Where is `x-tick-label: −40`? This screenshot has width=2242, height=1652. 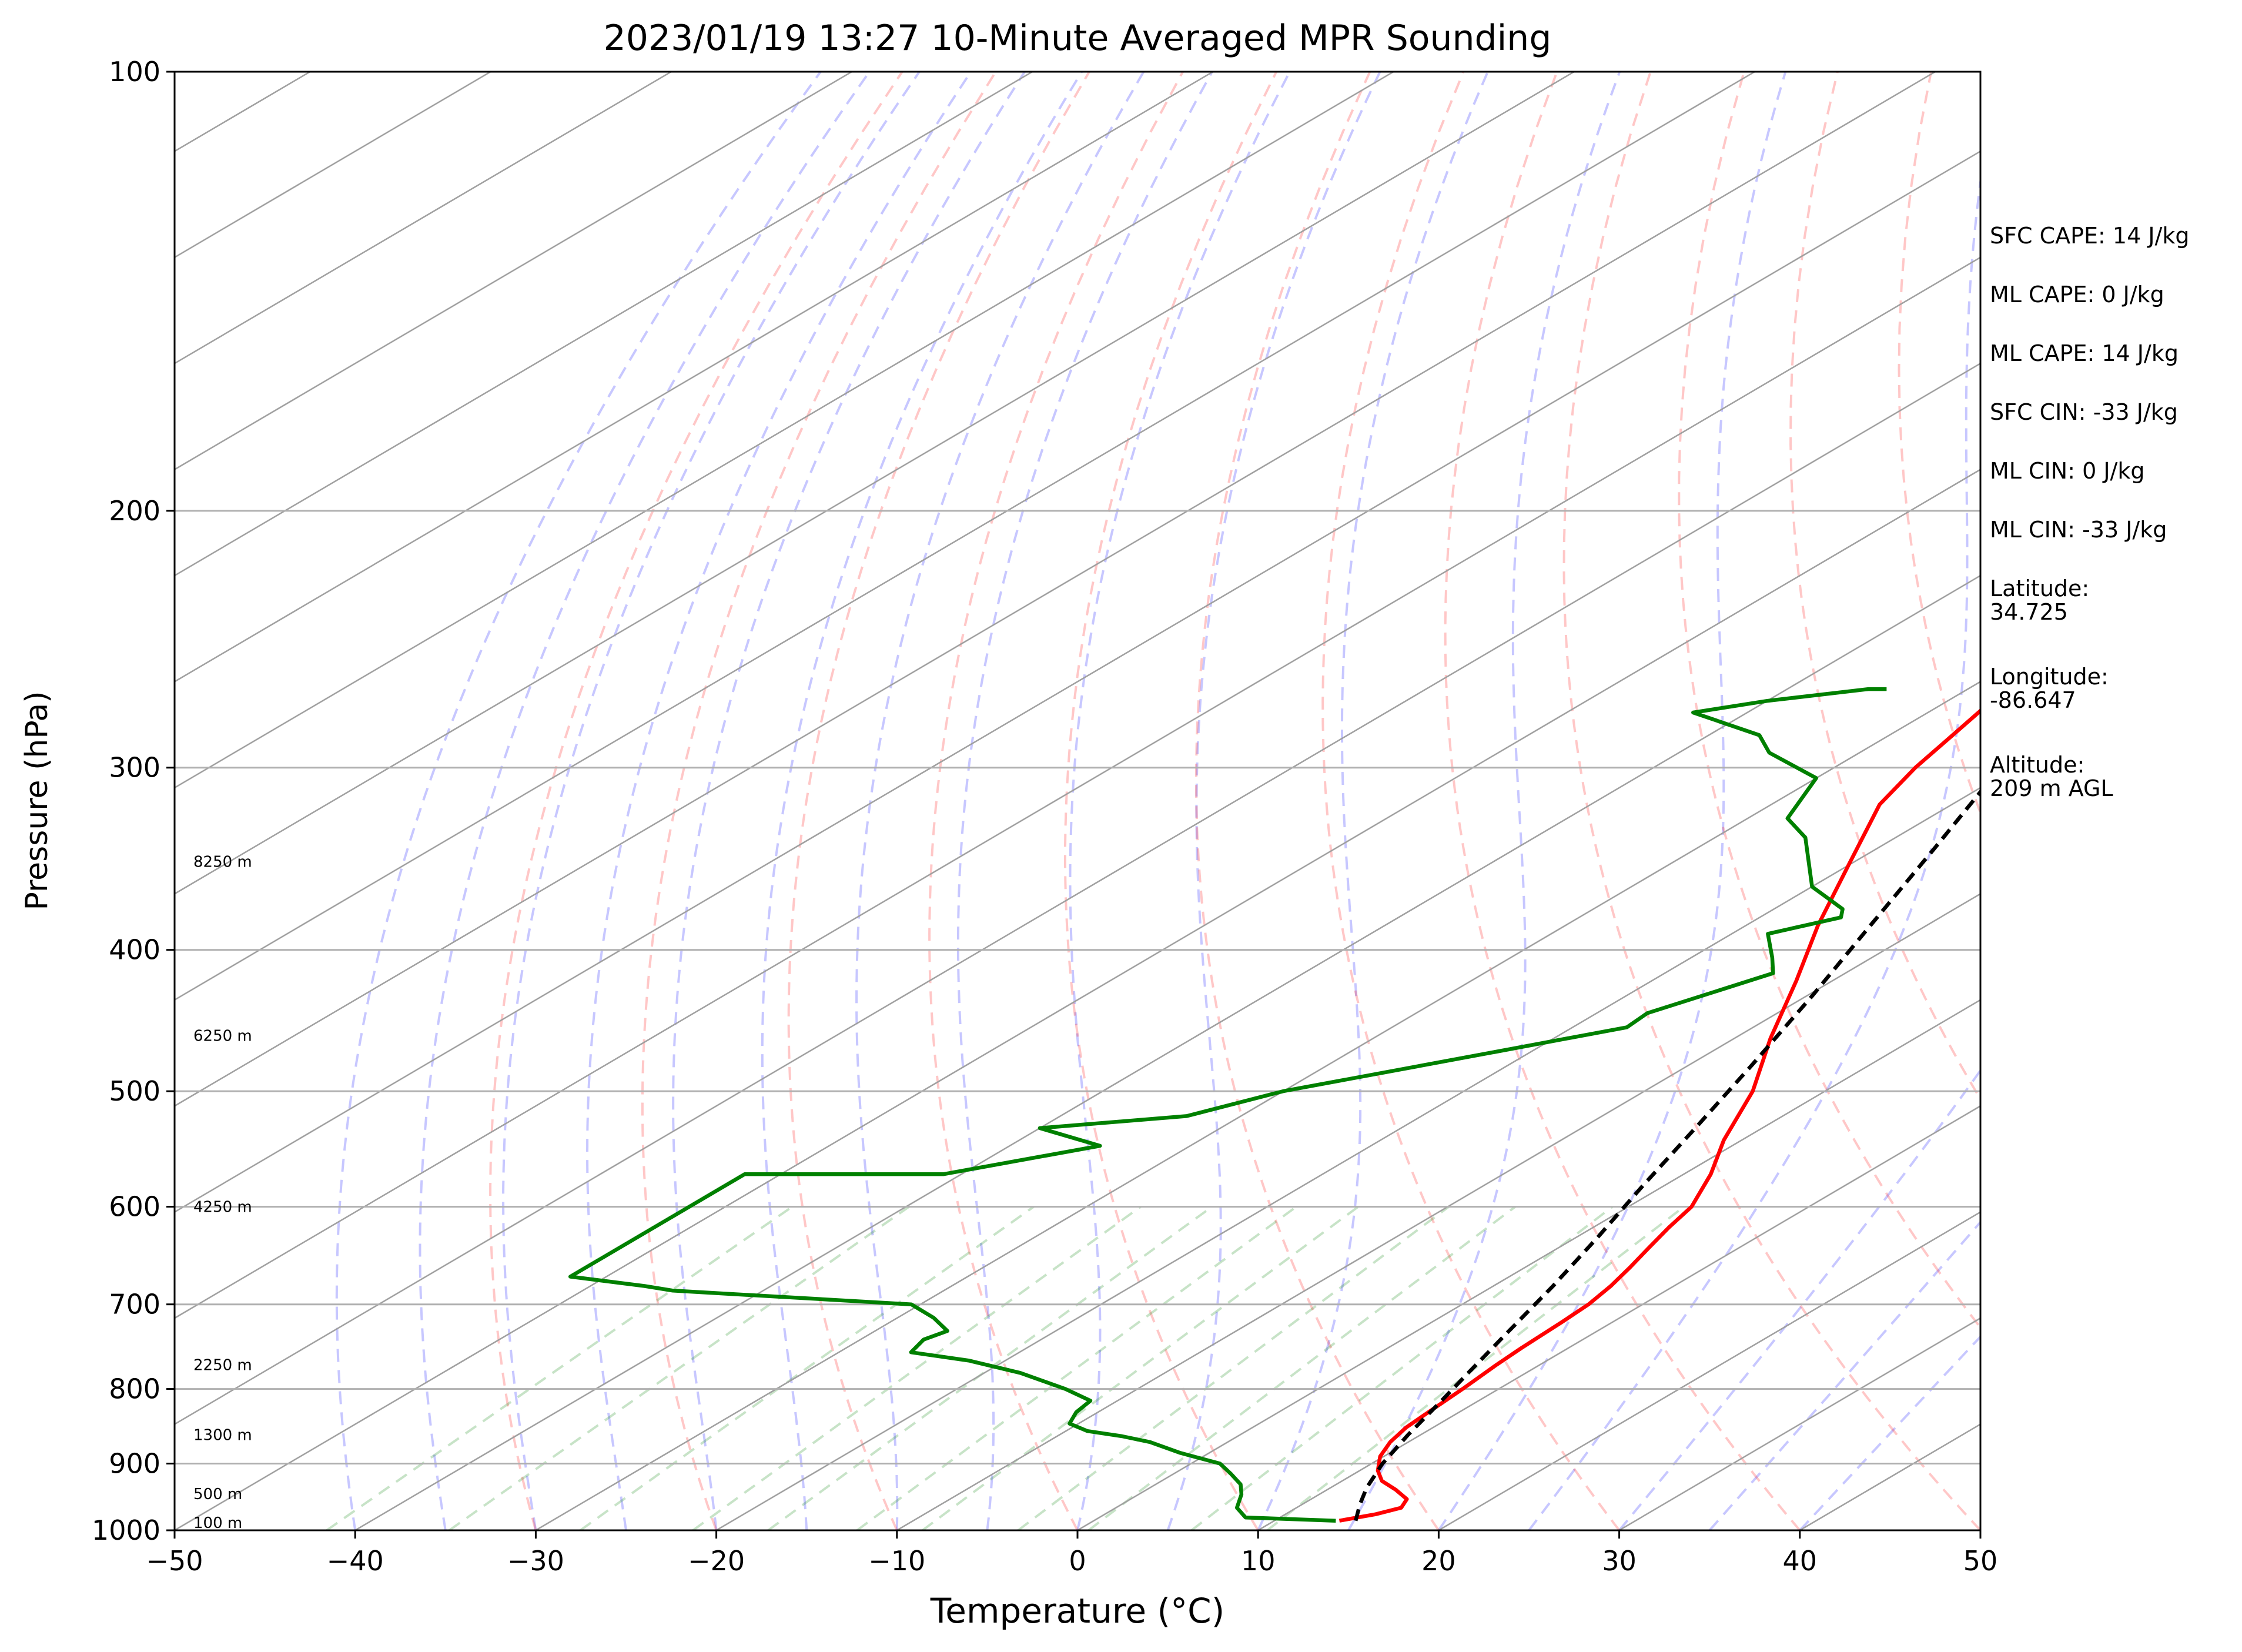
x-tick-label: −40 is located at coordinates (356, 1561).